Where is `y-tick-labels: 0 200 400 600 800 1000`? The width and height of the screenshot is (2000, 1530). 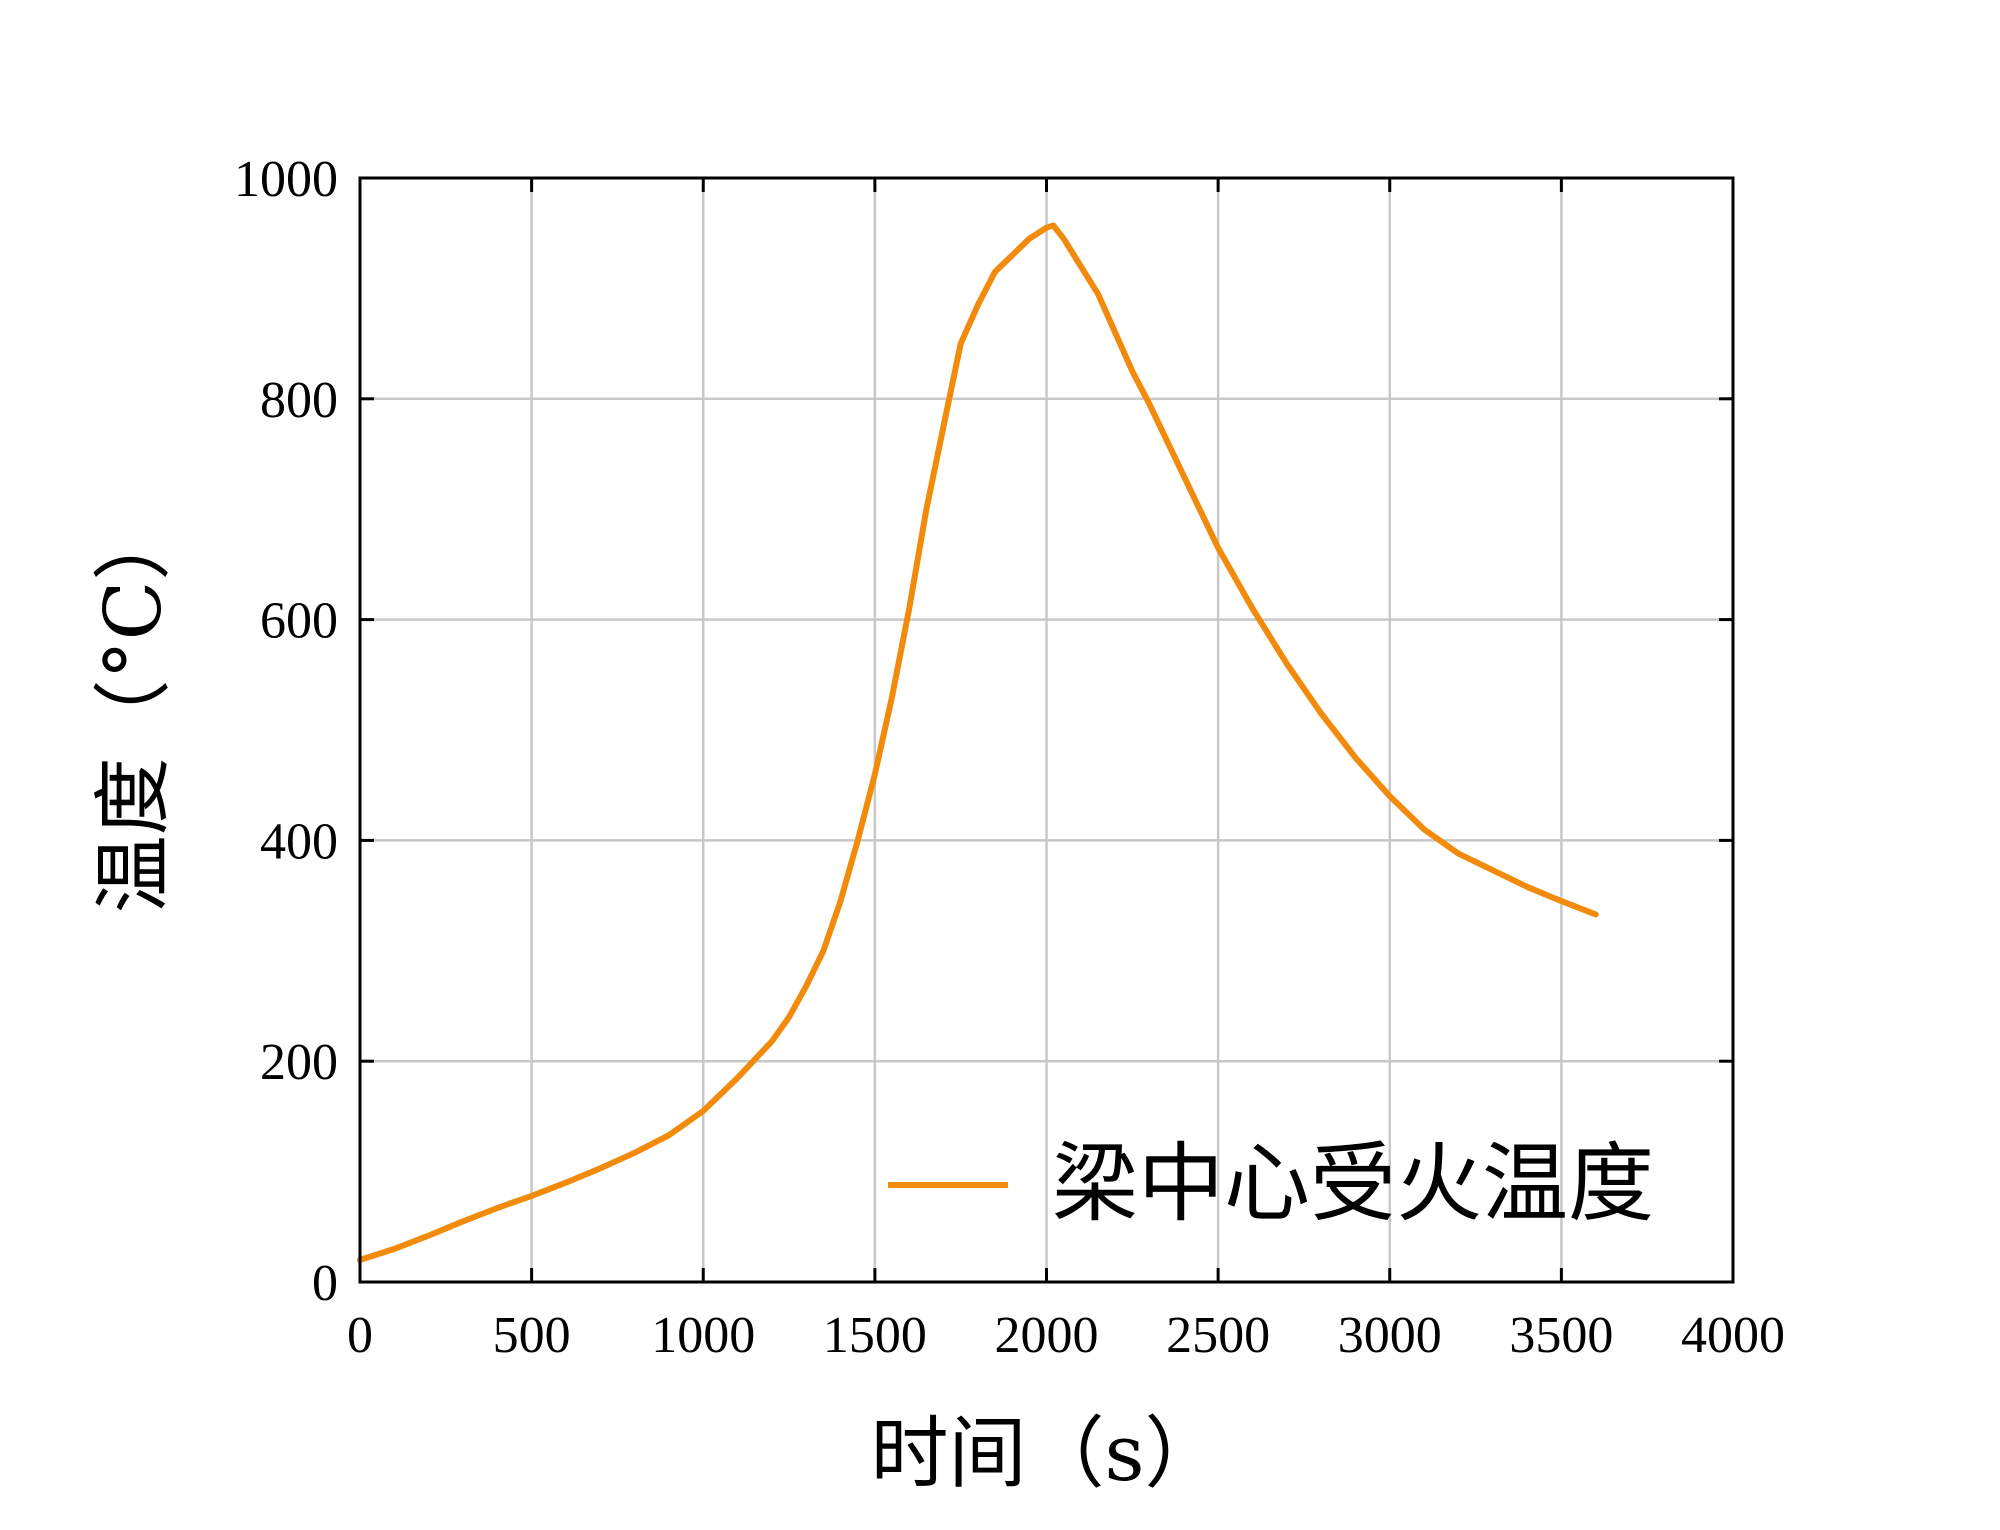 y-tick-labels: 0 200 400 600 800 1000 is located at coordinates (286, 731).